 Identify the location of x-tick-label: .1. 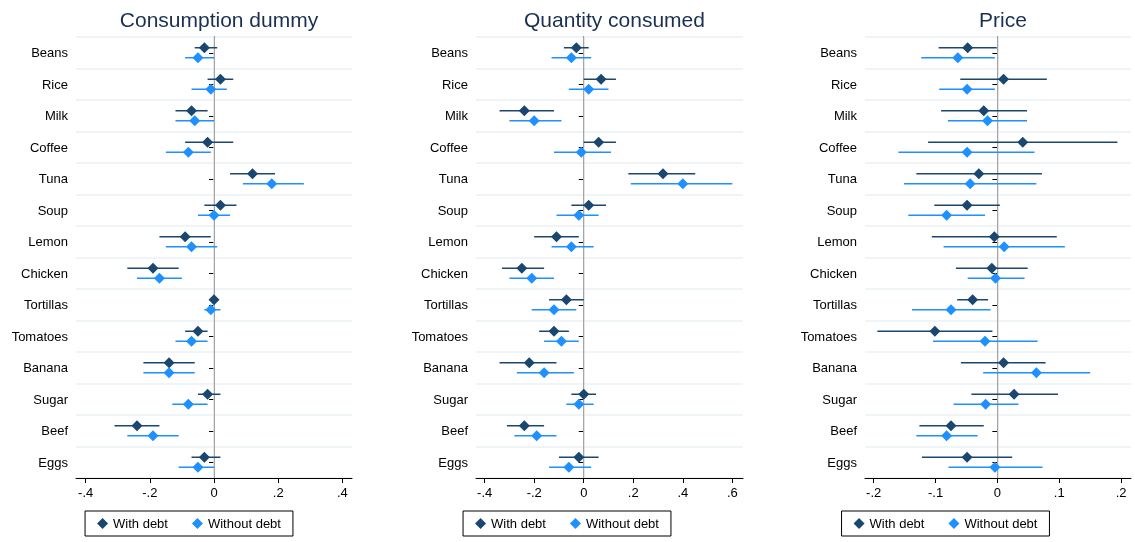
(1059, 492).